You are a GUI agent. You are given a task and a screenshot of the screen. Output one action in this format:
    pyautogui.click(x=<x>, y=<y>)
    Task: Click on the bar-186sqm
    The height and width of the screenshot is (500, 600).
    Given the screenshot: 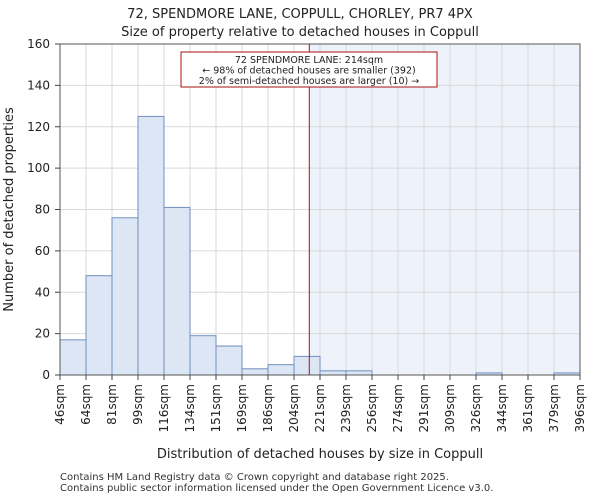 What is the action you would take?
    pyautogui.click(x=281, y=370)
    